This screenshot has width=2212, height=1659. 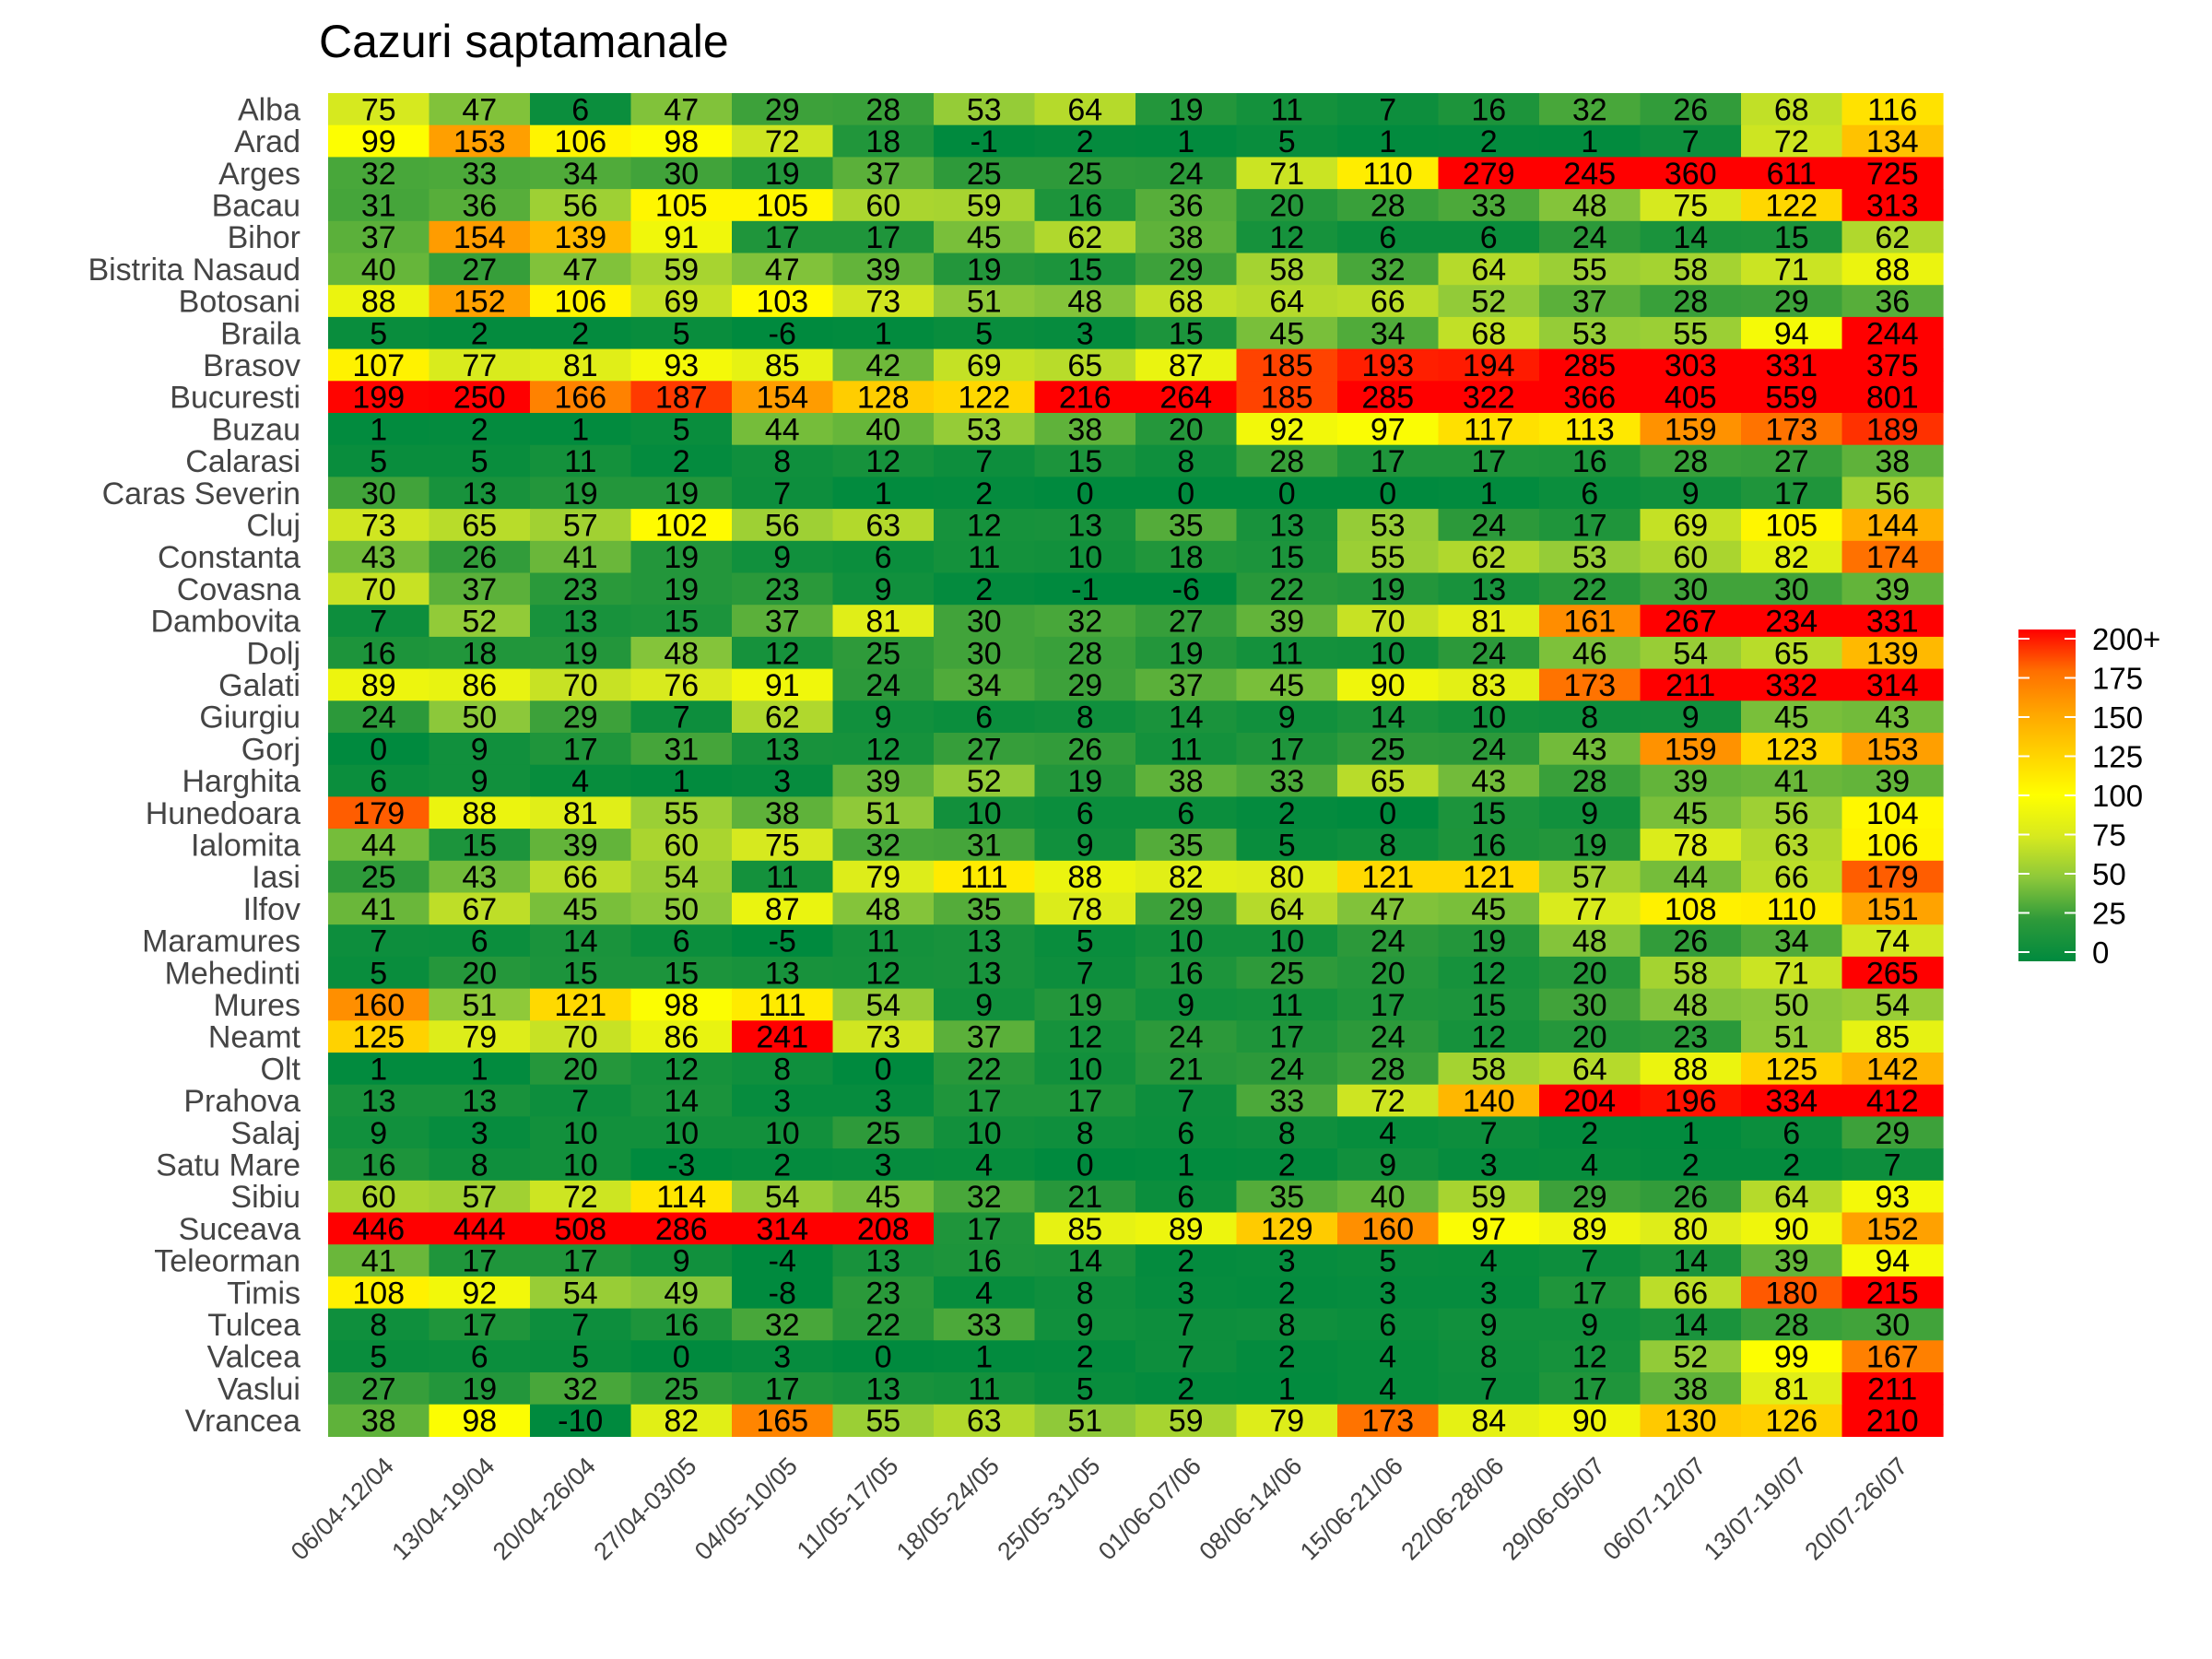 I want to click on cell-value-label: 9, so click(x=1287, y=717).